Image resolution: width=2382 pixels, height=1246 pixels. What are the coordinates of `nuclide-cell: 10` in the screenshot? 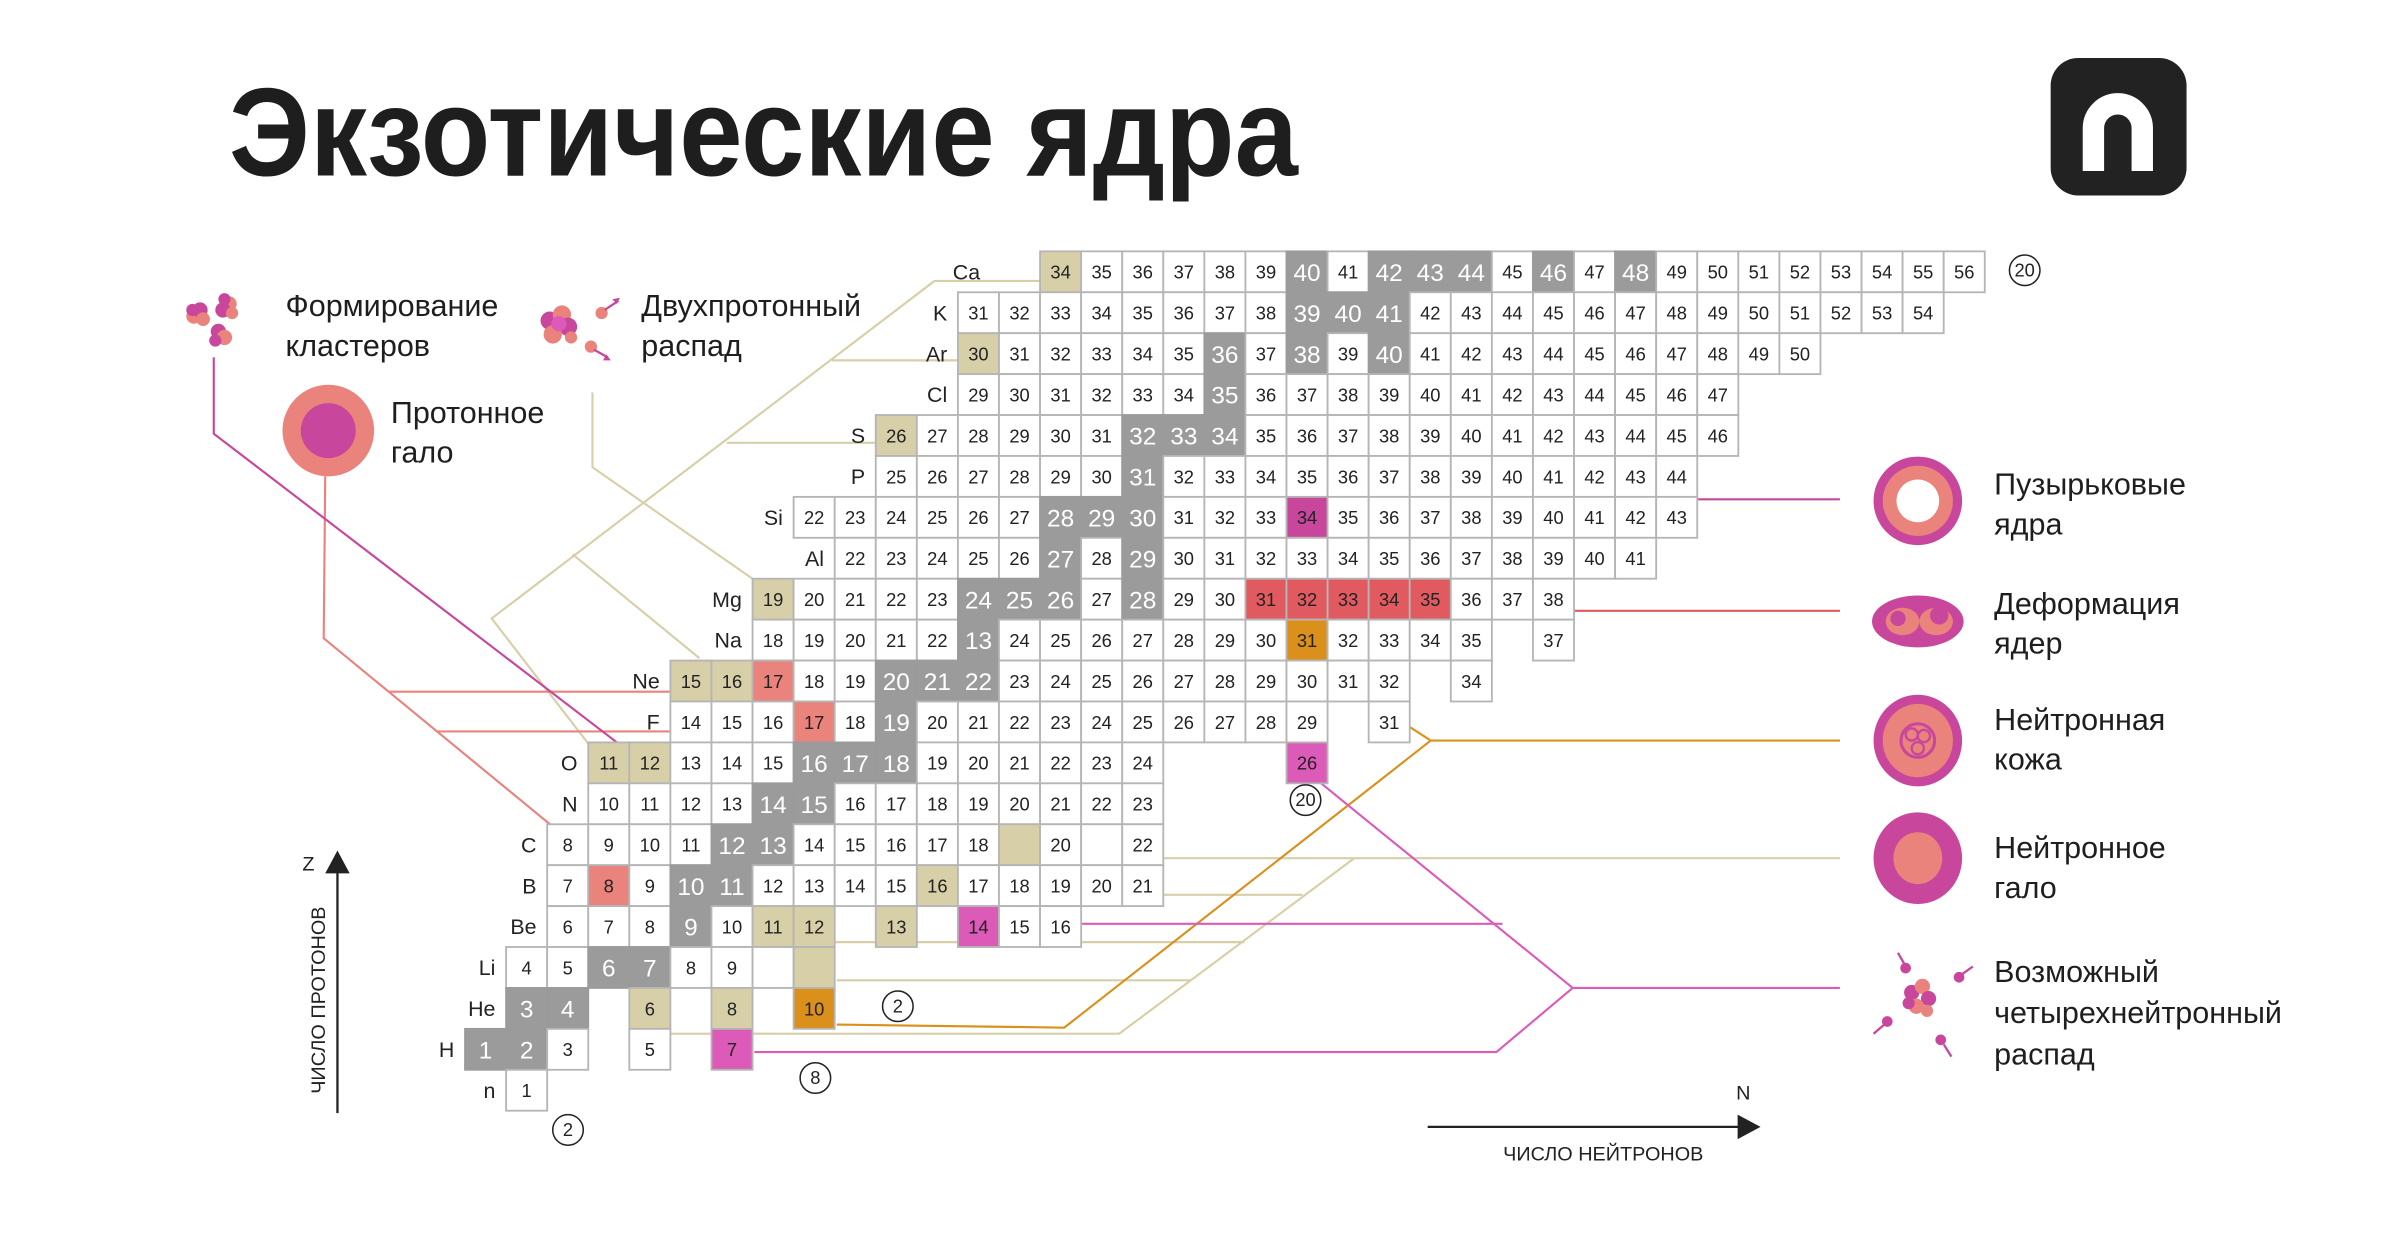 It's located at (814, 1008).